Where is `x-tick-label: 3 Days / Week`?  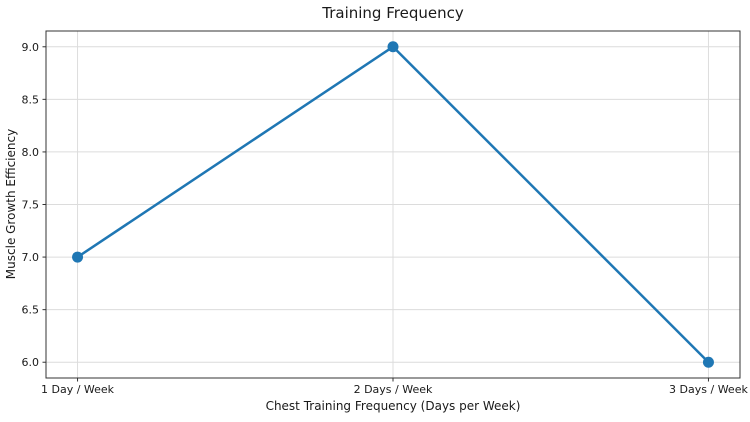 x-tick-label: 3 Days / Week is located at coordinates (708, 389).